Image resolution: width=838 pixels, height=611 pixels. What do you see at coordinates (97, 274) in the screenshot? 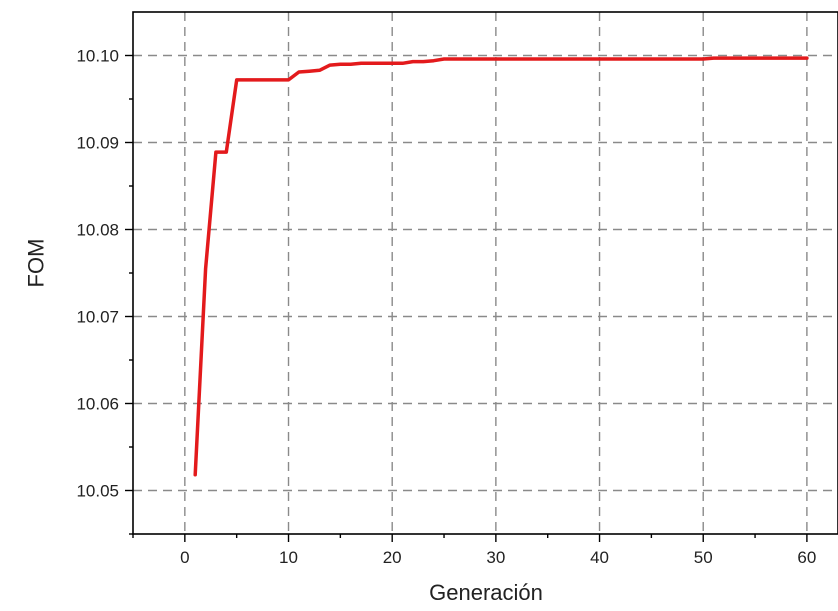
I see `y-tick-labels: 10.05 10.06 10.07 10.08 10.09 10.10` at bounding box center [97, 274].